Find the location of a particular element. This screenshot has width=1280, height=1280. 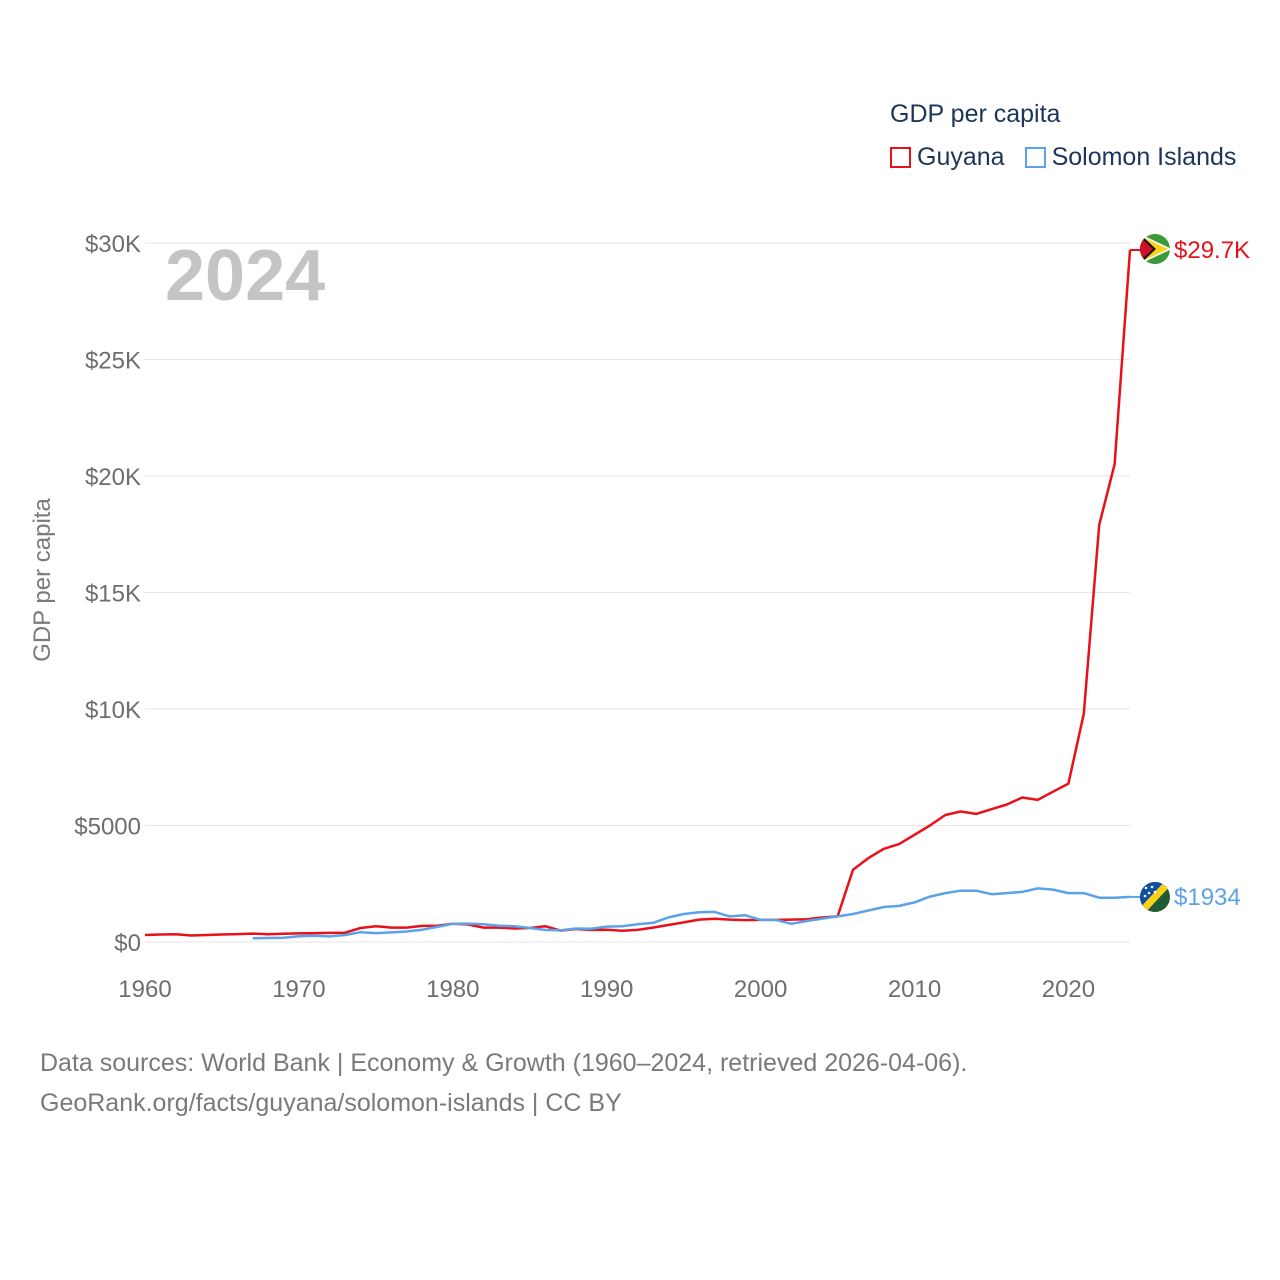

x-tick-label: 2010 is located at coordinates (914, 989).